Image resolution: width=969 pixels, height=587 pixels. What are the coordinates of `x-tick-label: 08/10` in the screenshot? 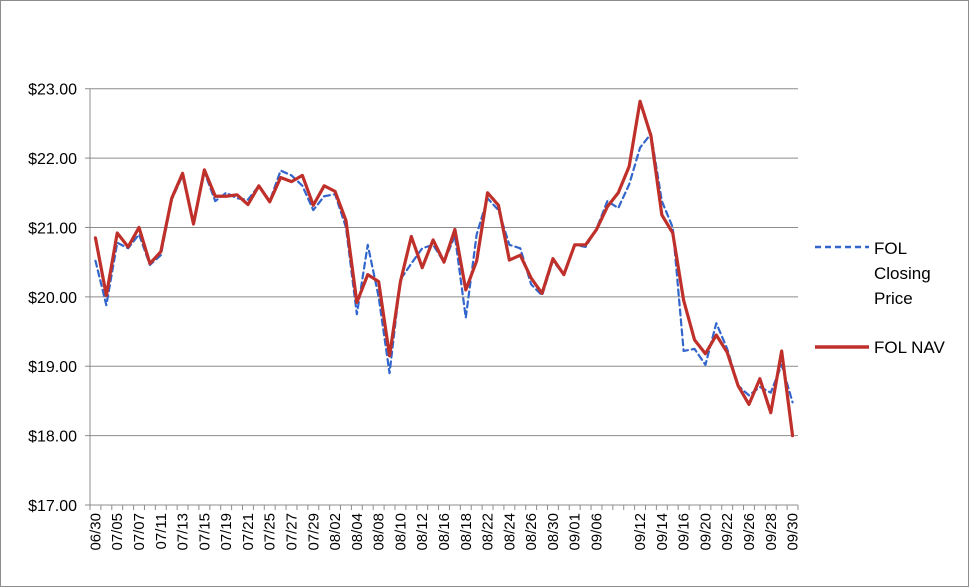 It's located at (400, 532).